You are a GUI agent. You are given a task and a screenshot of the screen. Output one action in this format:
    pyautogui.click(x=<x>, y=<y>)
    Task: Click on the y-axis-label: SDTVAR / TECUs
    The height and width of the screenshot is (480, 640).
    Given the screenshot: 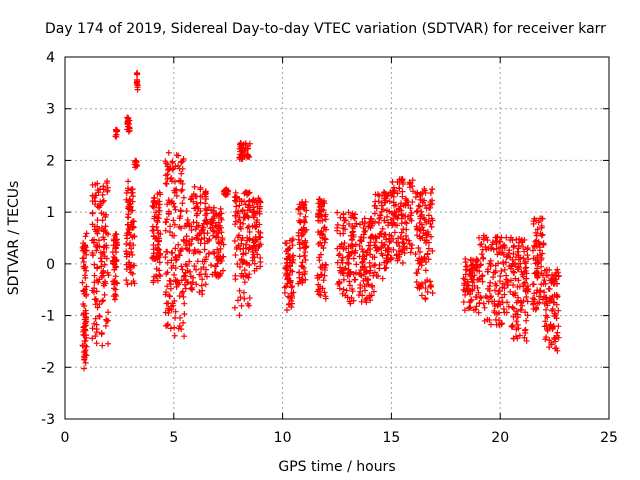 What is the action you would take?
    pyautogui.click(x=14, y=238)
    